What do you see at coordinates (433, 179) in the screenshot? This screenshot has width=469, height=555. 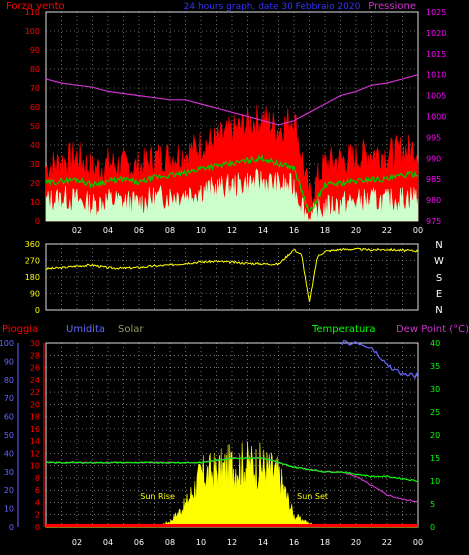 I see `y-tick-label-pressure: 985` at bounding box center [433, 179].